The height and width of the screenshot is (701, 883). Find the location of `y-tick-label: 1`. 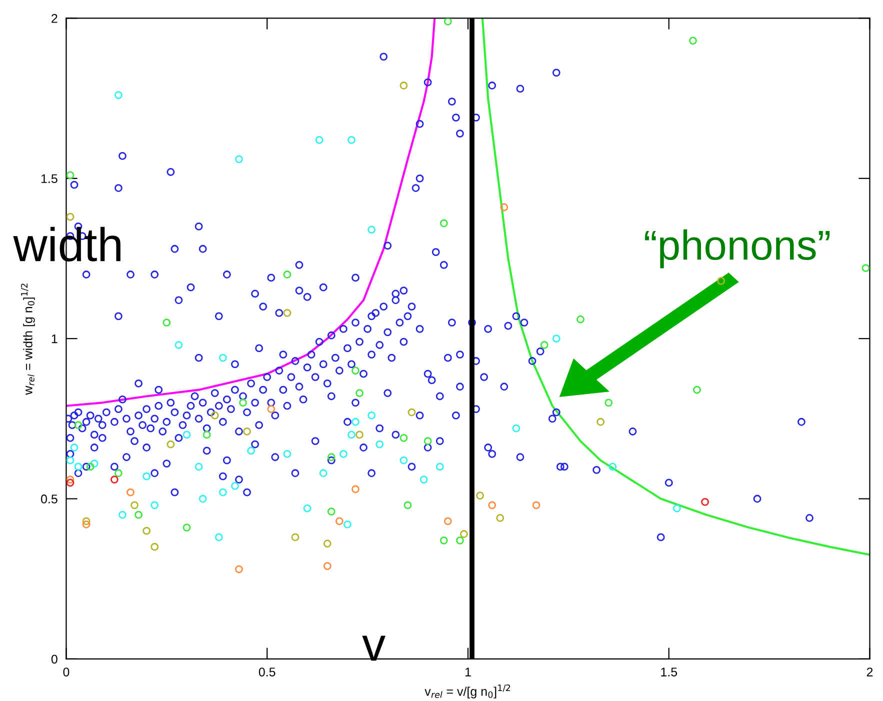

y-tick-label: 1 is located at coordinates (55, 339).